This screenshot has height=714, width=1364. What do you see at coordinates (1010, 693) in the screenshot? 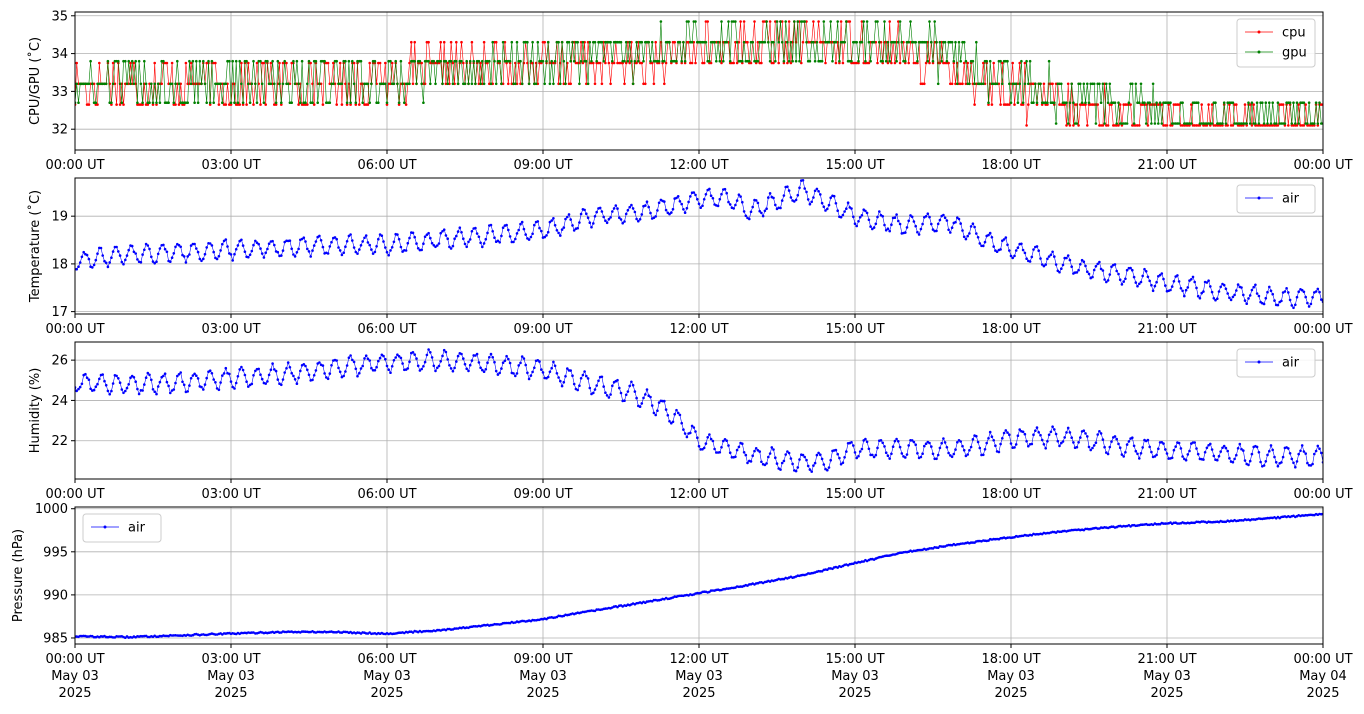
I see `x-tick-year: 2025` at bounding box center [1010, 693].